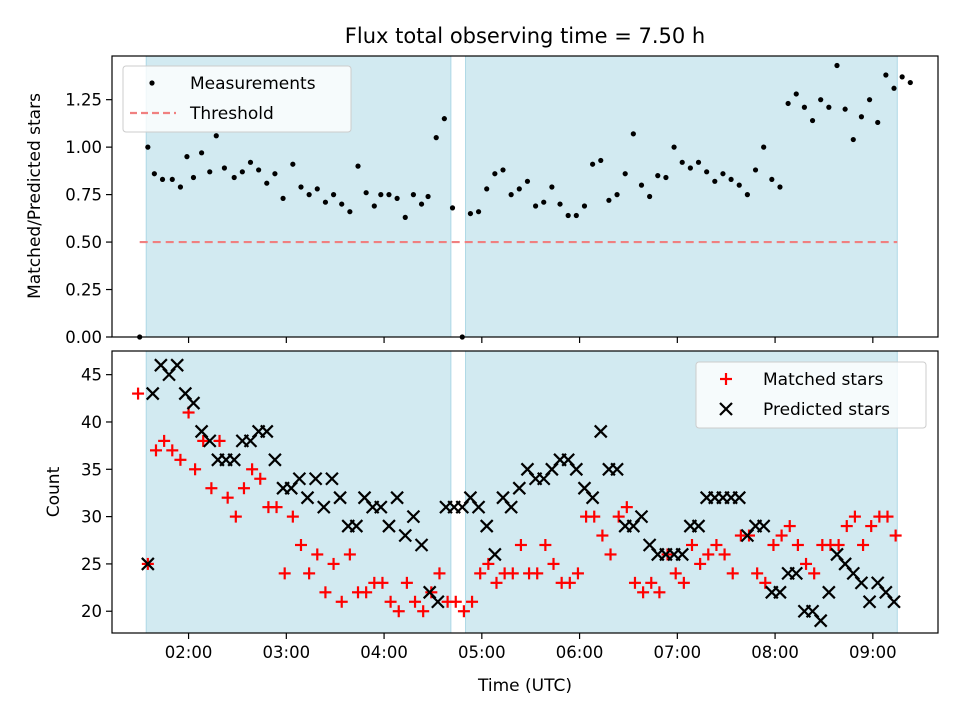 The width and height of the screenshot is (960, 724). Describe the element at coordinates (482, 652) in the screenshot. I see `x-tick-label: 05:00` at that location.